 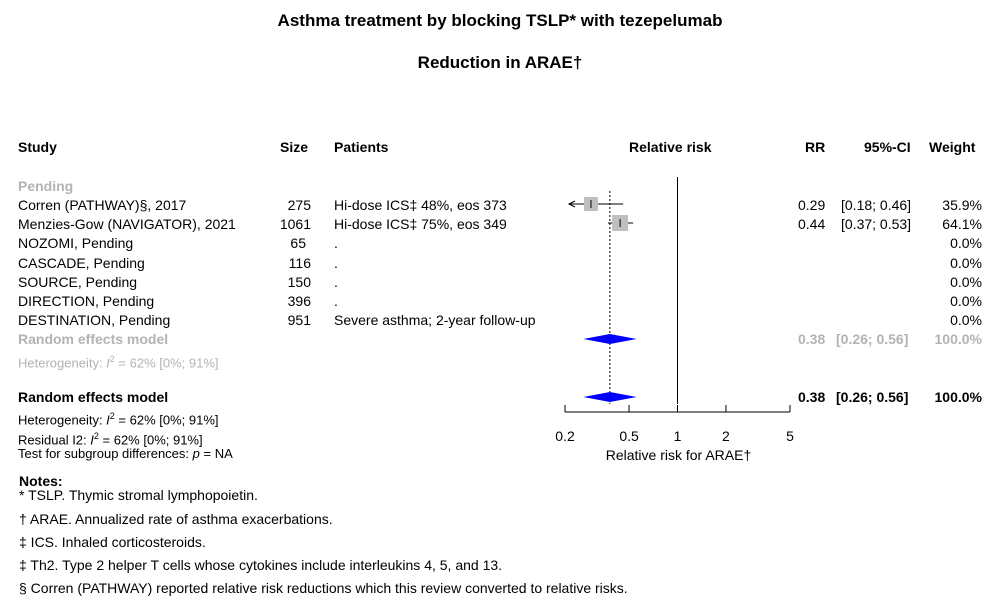 What do you see at coordinates (500, 62) in the screenshot?
I see `chart-subtitle: Reduction in ARAE†` at bounding box center [500, 62].